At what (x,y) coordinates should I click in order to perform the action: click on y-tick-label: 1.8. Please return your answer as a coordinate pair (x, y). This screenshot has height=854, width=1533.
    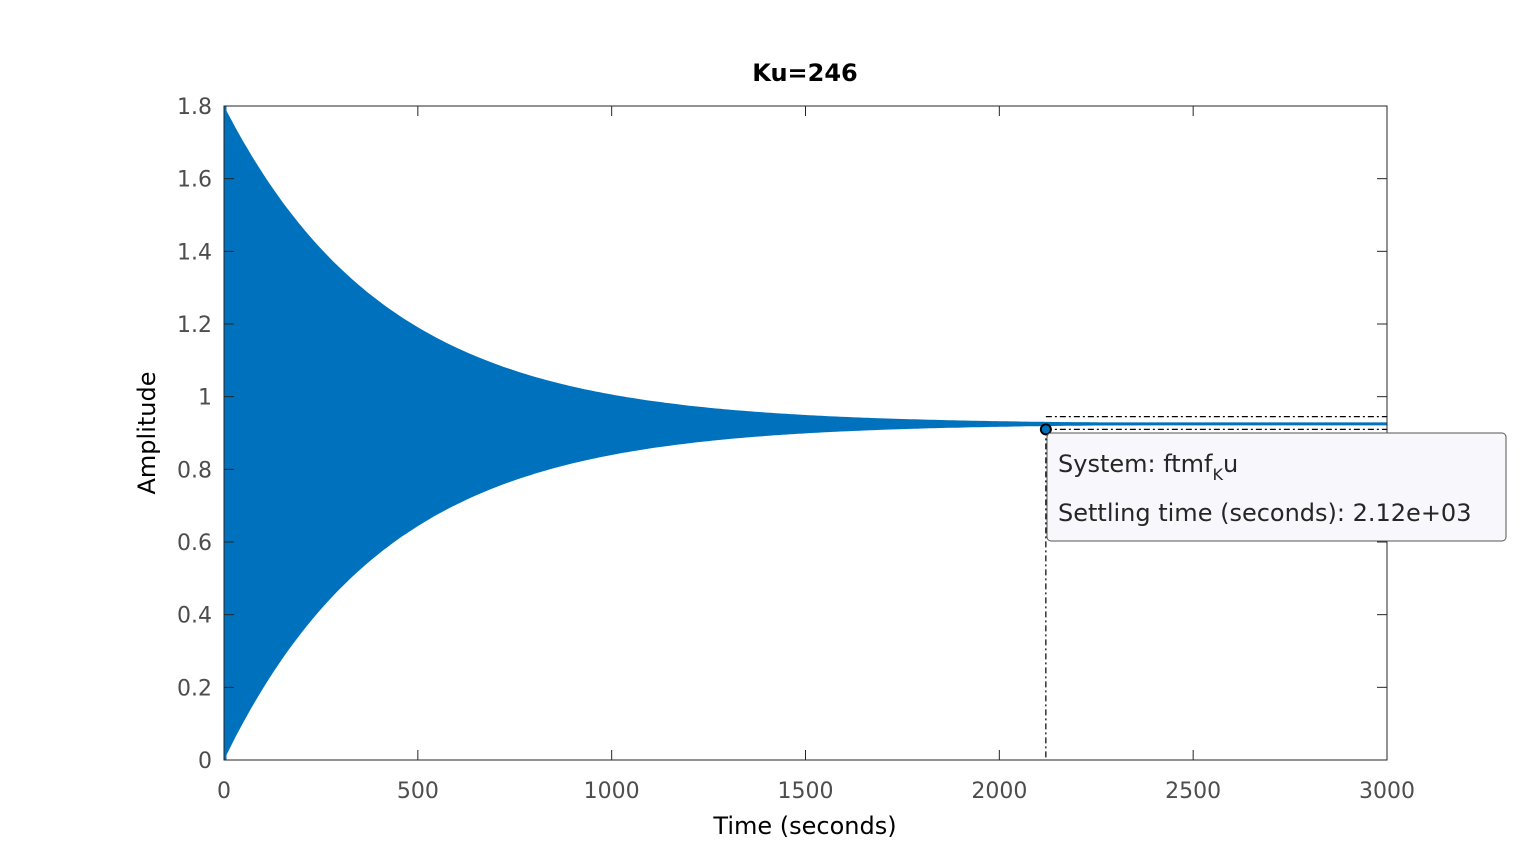
    Looking at the image, I should click on (194, 107).